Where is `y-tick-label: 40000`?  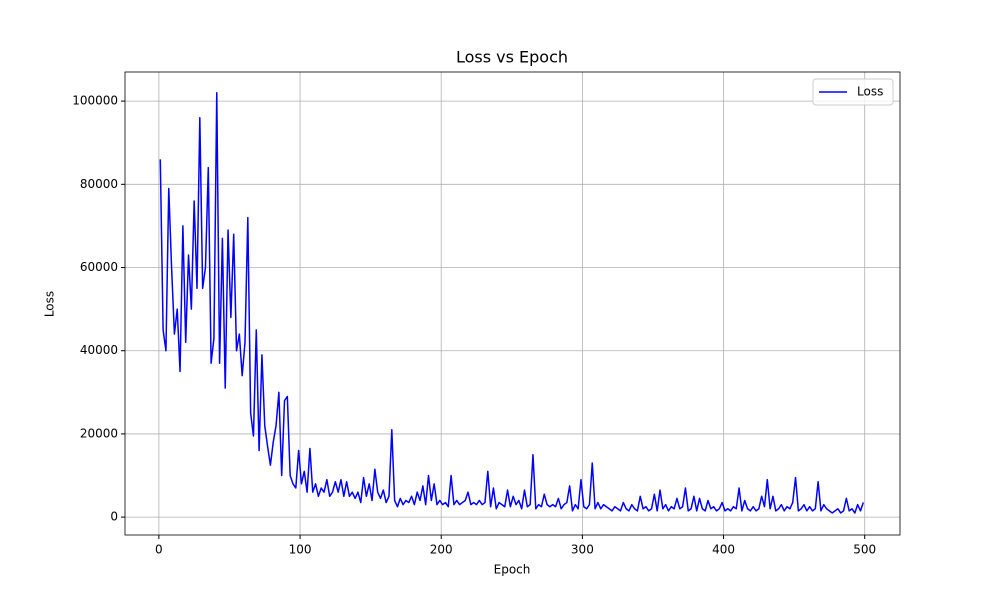 y-tick-label: 40000 is located at coordinates (99, 350).